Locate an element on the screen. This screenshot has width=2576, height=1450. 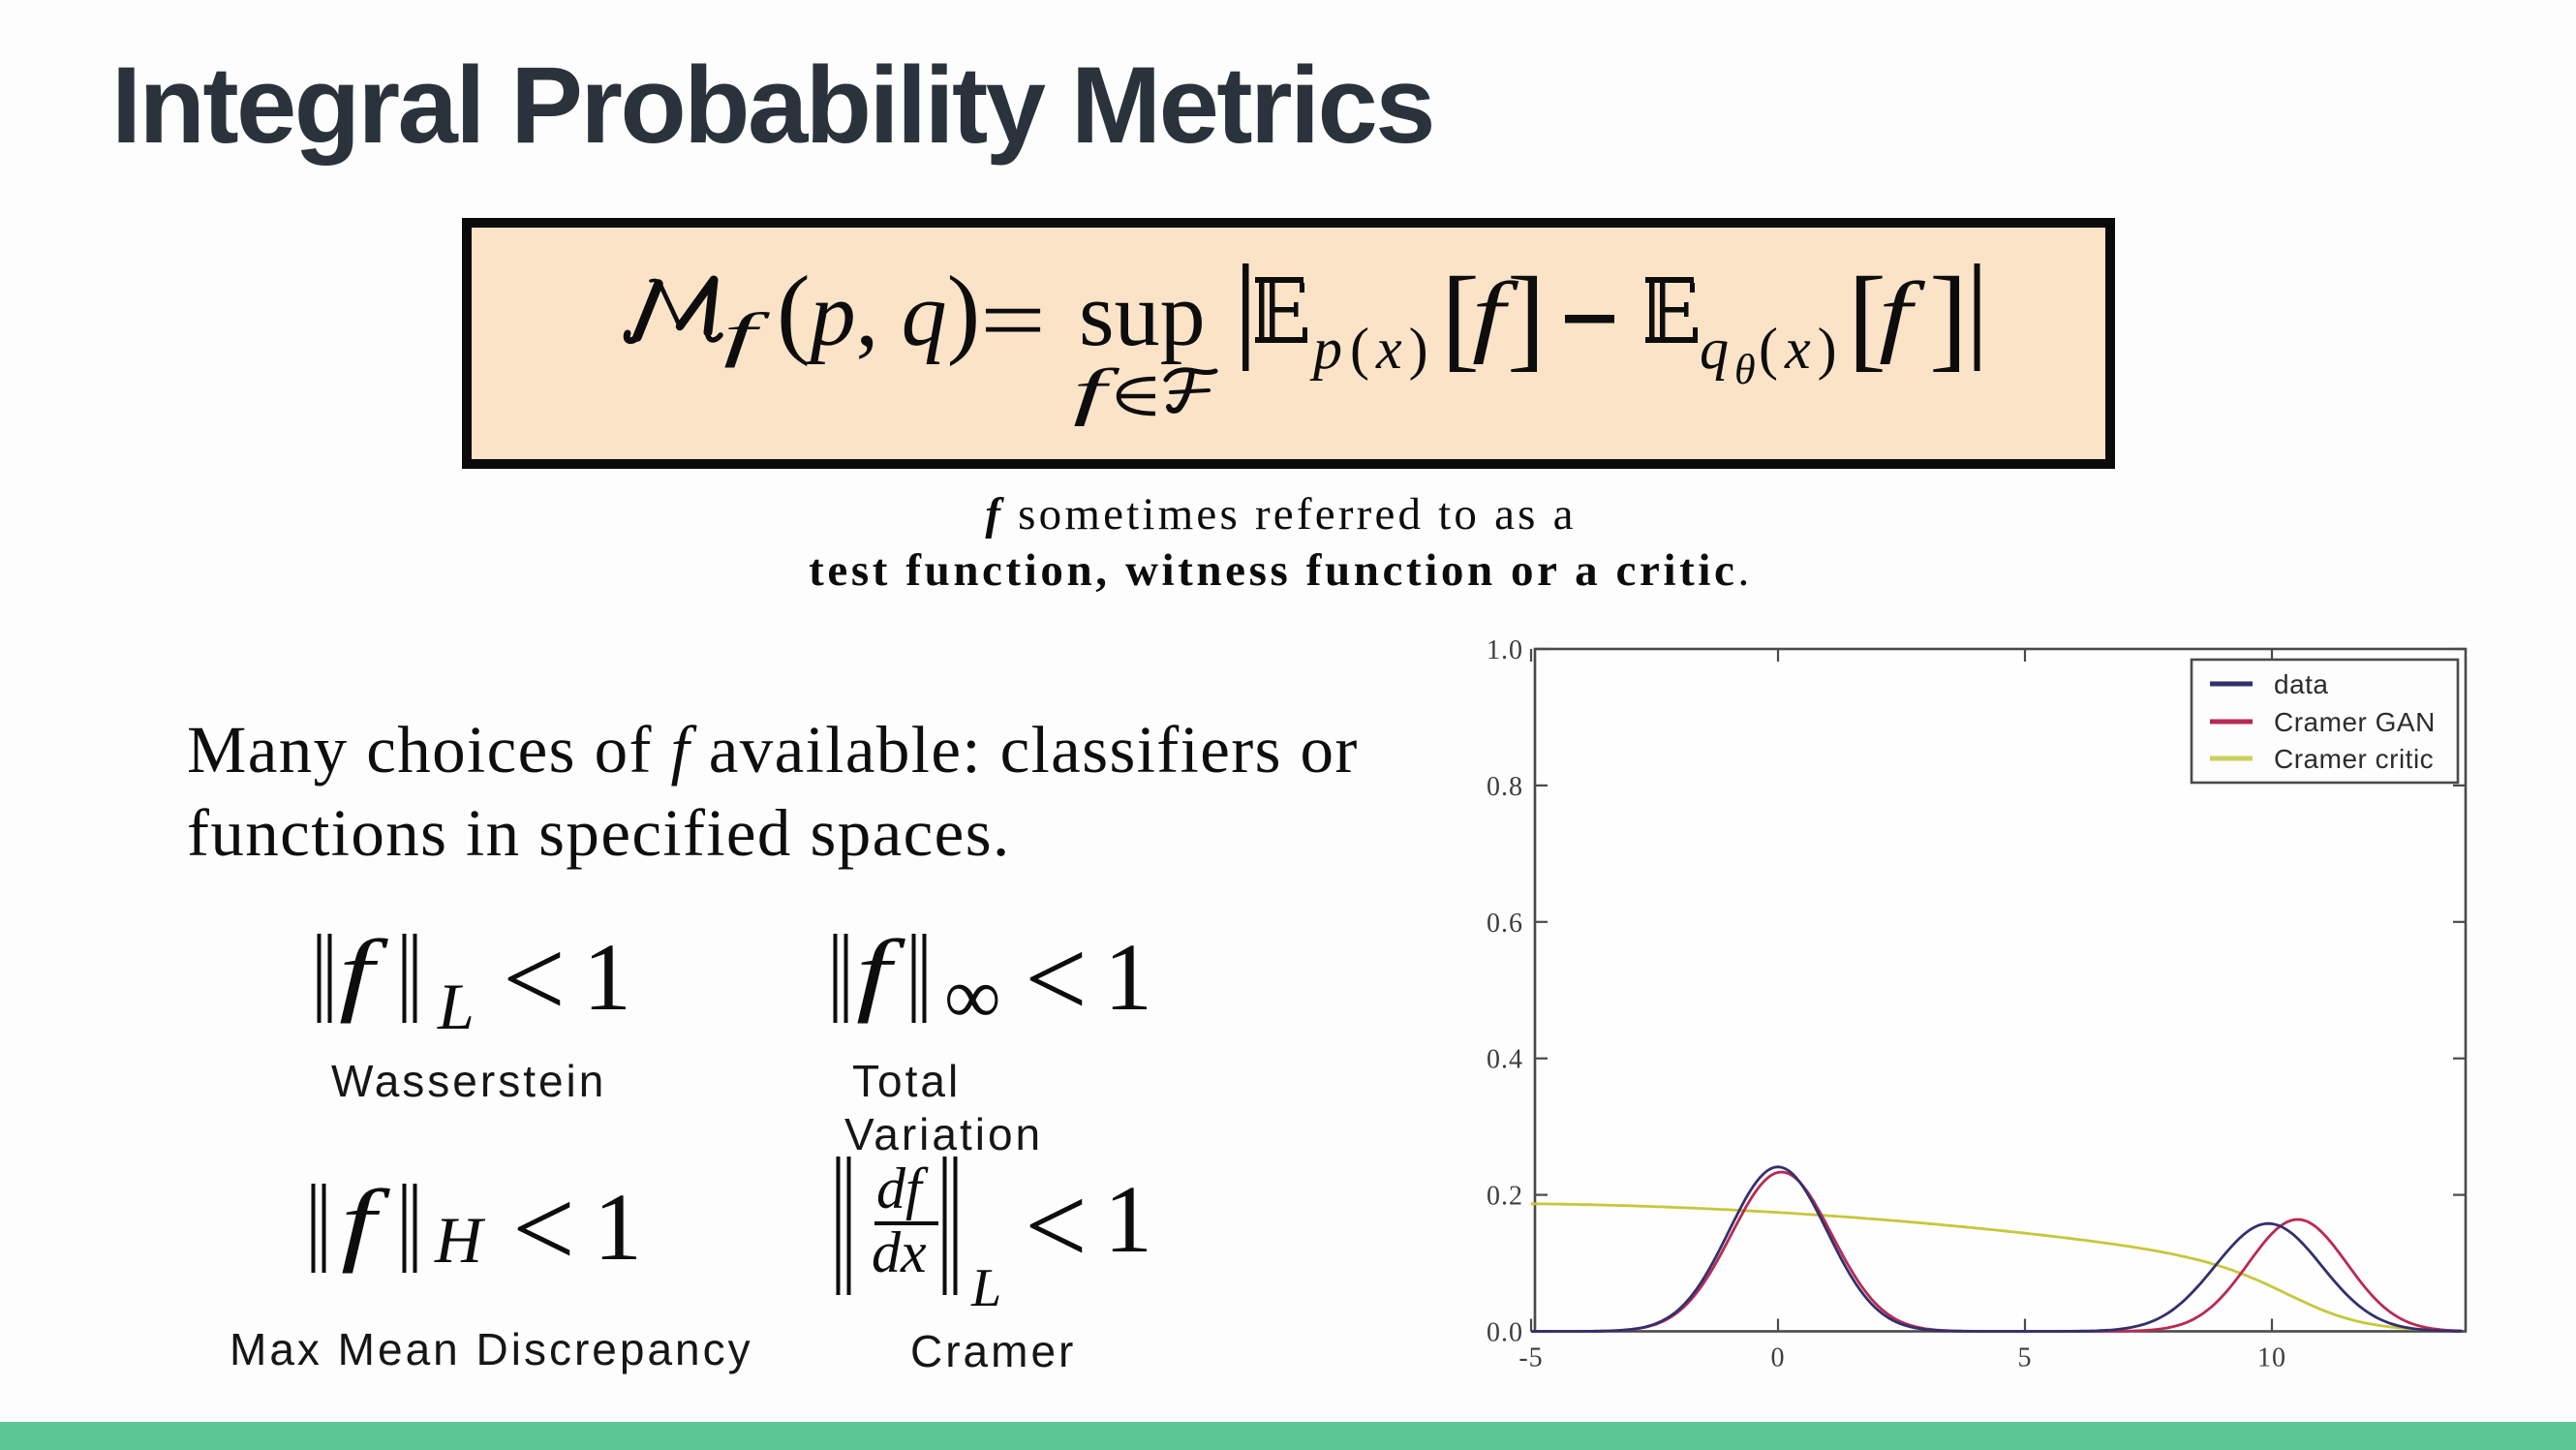
svg-text: (p, q) is located at coordinates (878, 311).